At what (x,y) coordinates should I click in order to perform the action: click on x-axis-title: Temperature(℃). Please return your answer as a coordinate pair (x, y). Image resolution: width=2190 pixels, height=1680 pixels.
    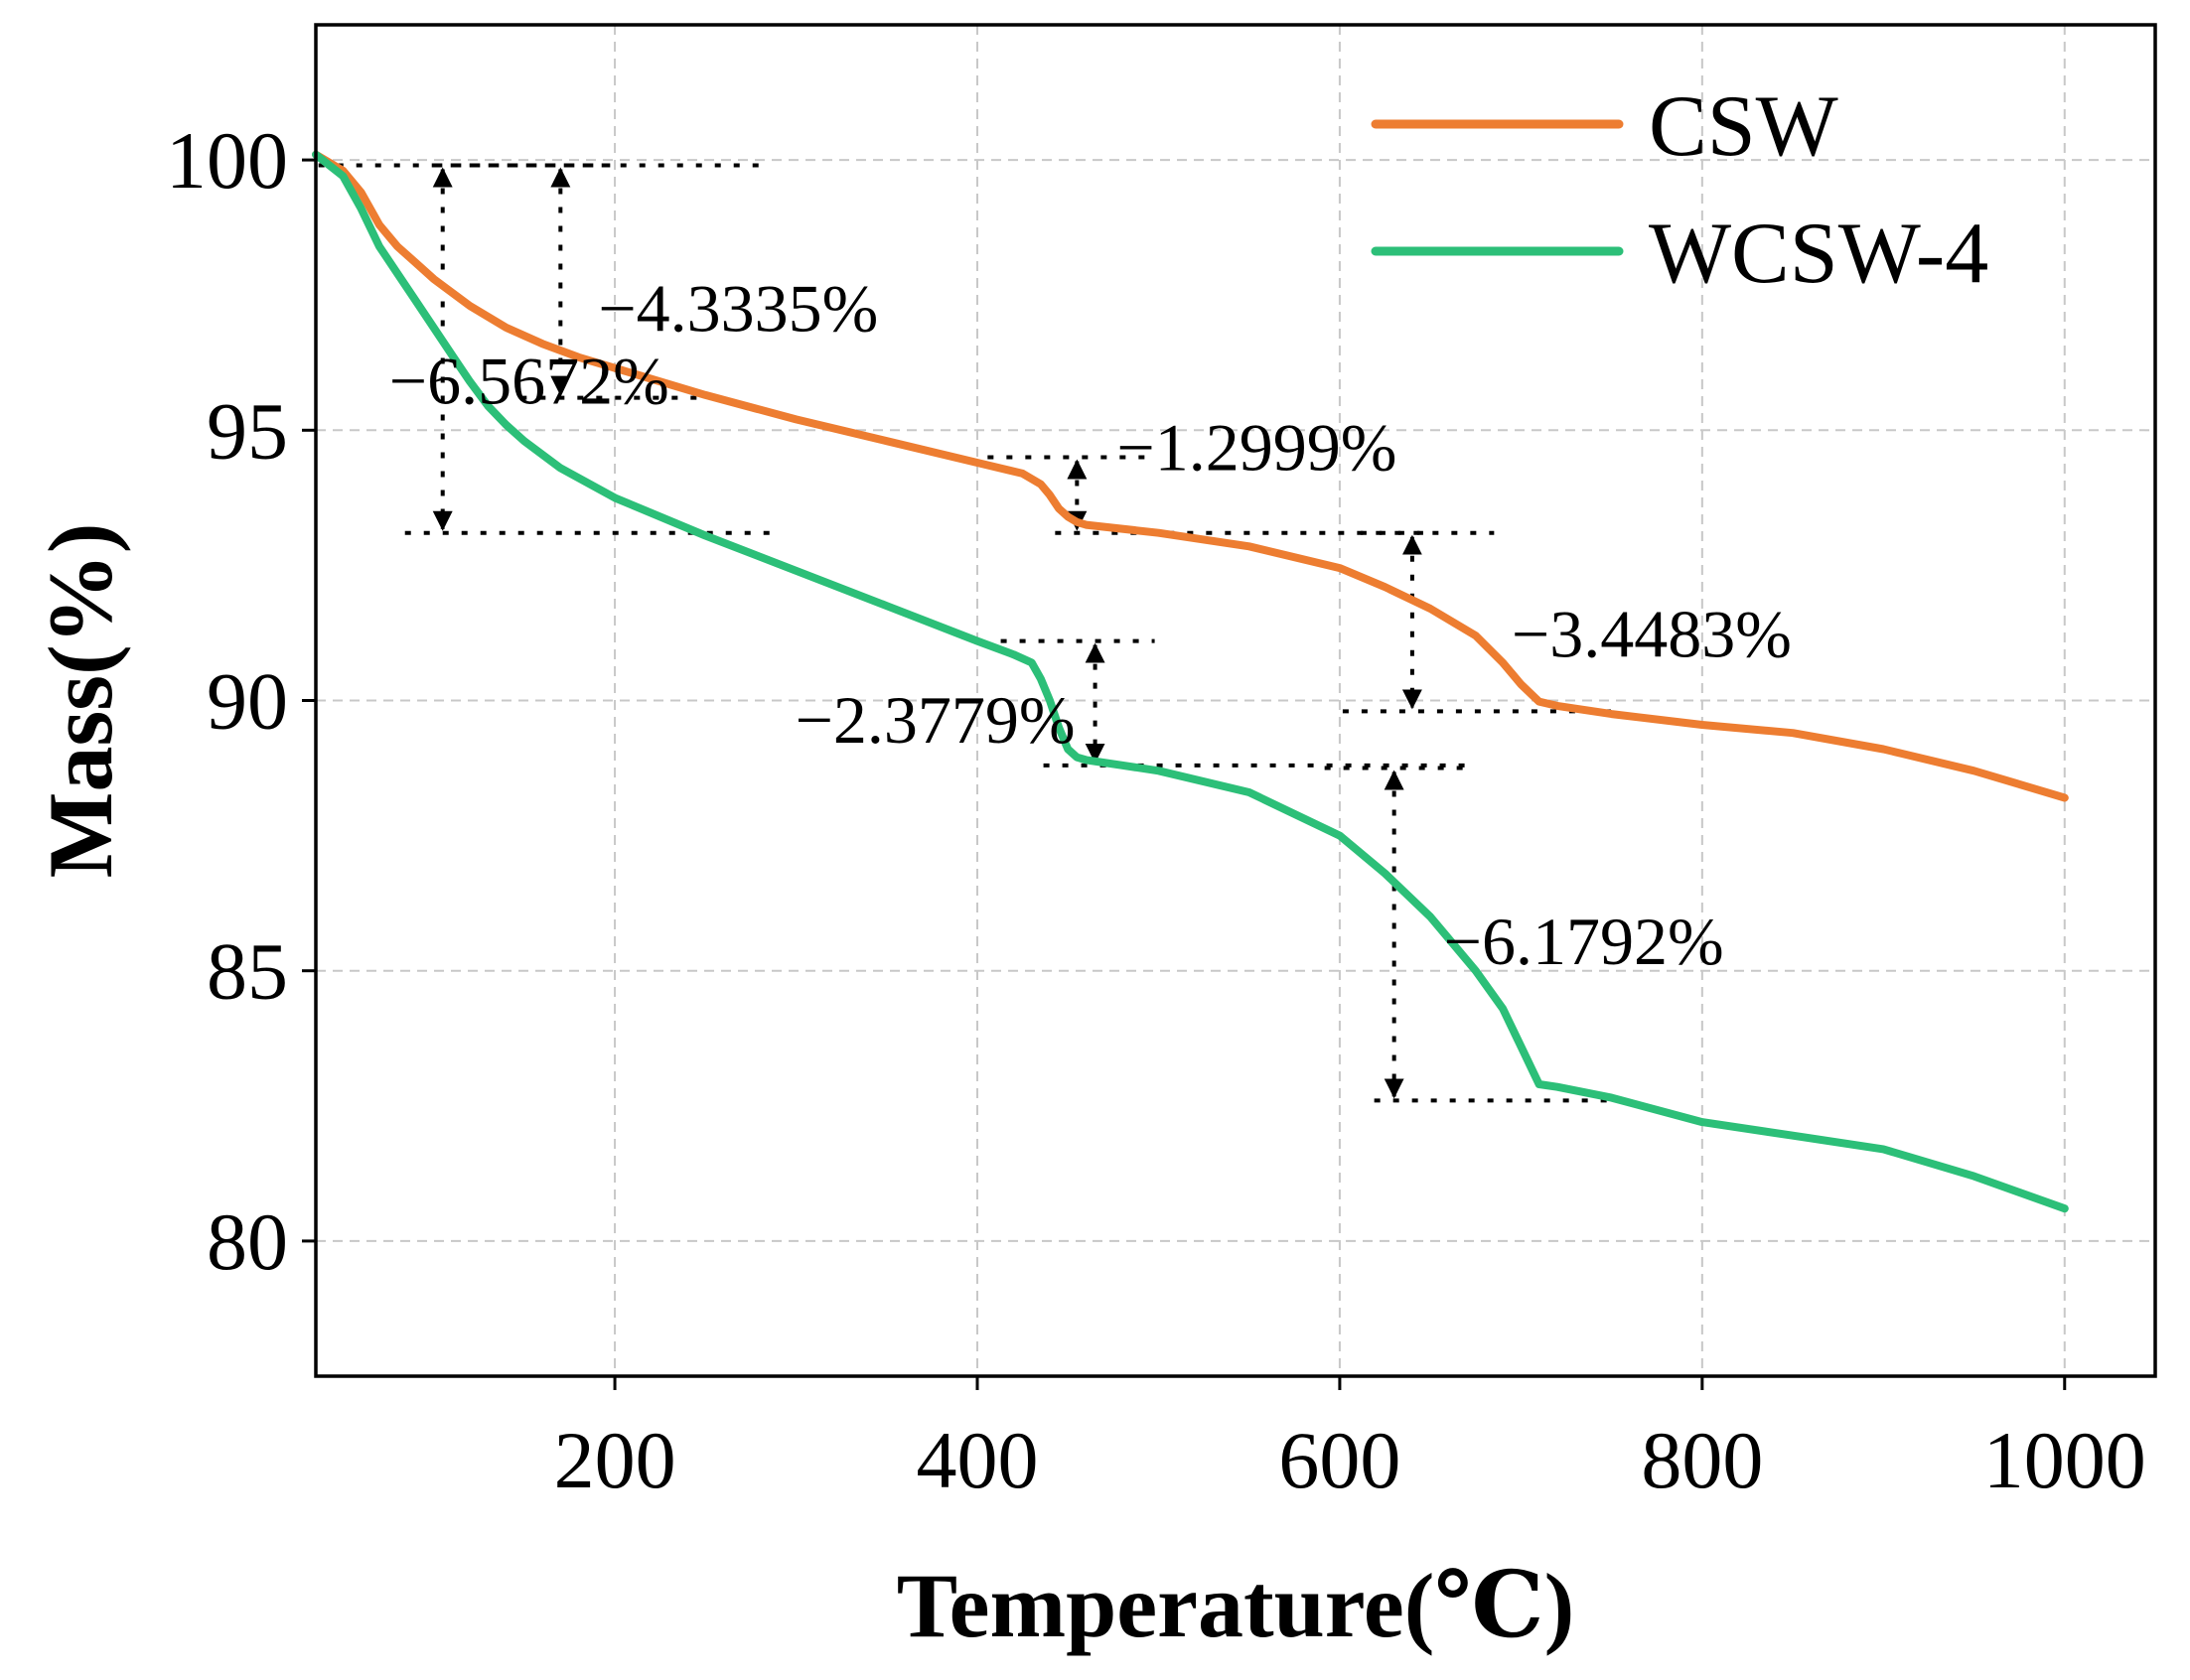
    Looking at the image, I should click on (1236, 1605).